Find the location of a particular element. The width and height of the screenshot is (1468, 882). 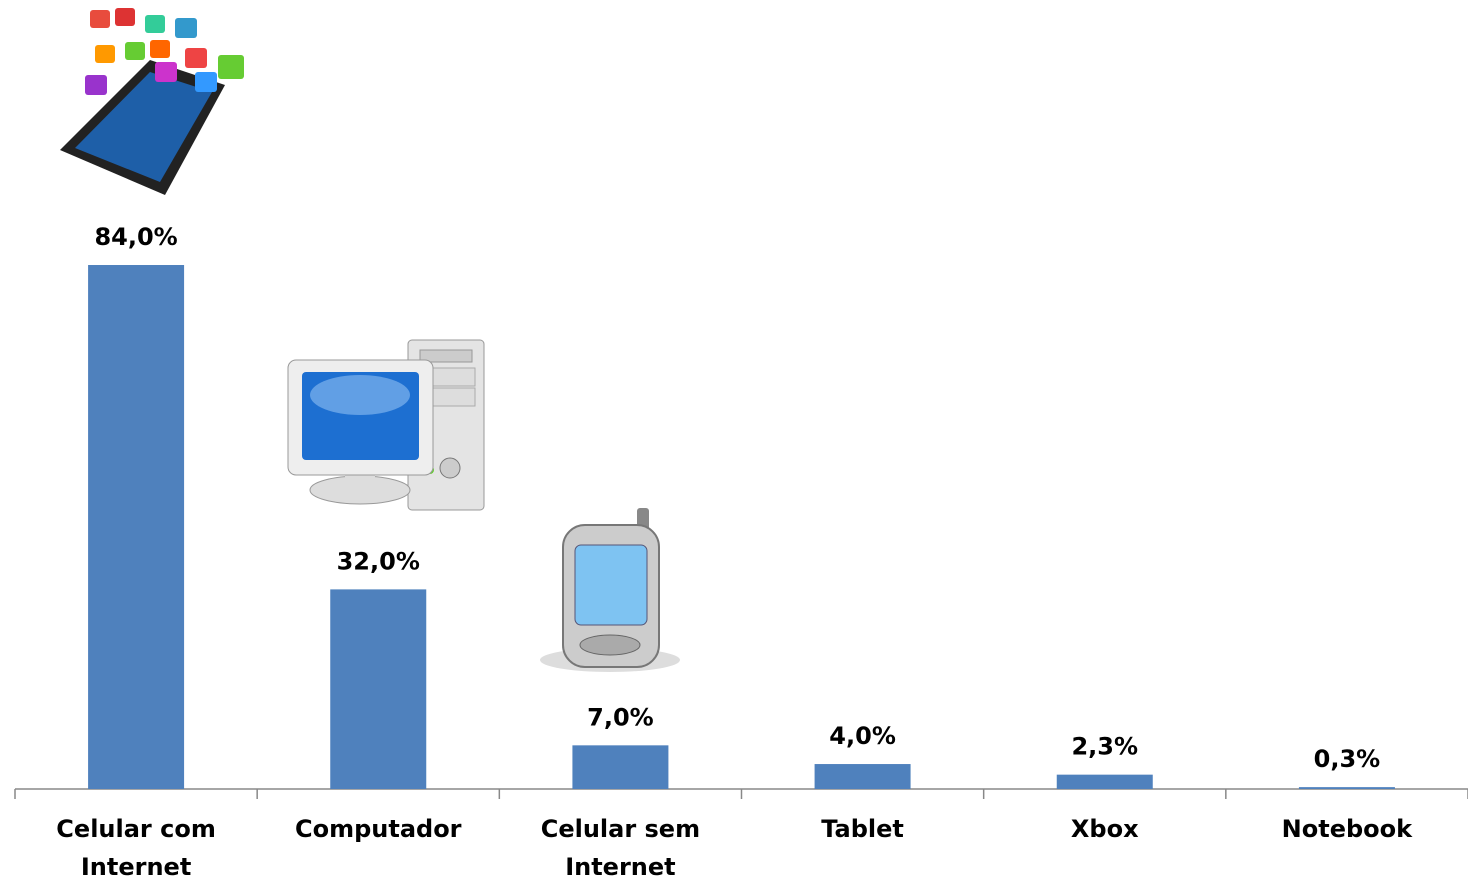

computer-icon is located at coordinates (386, 425).